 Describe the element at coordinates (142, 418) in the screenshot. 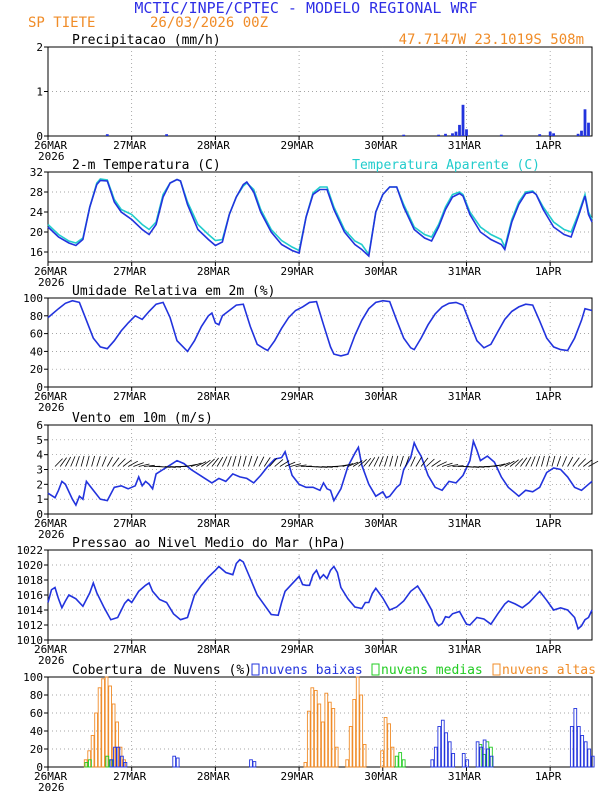

I see `wind-title: Vento em 10m (m/s)` at that location.